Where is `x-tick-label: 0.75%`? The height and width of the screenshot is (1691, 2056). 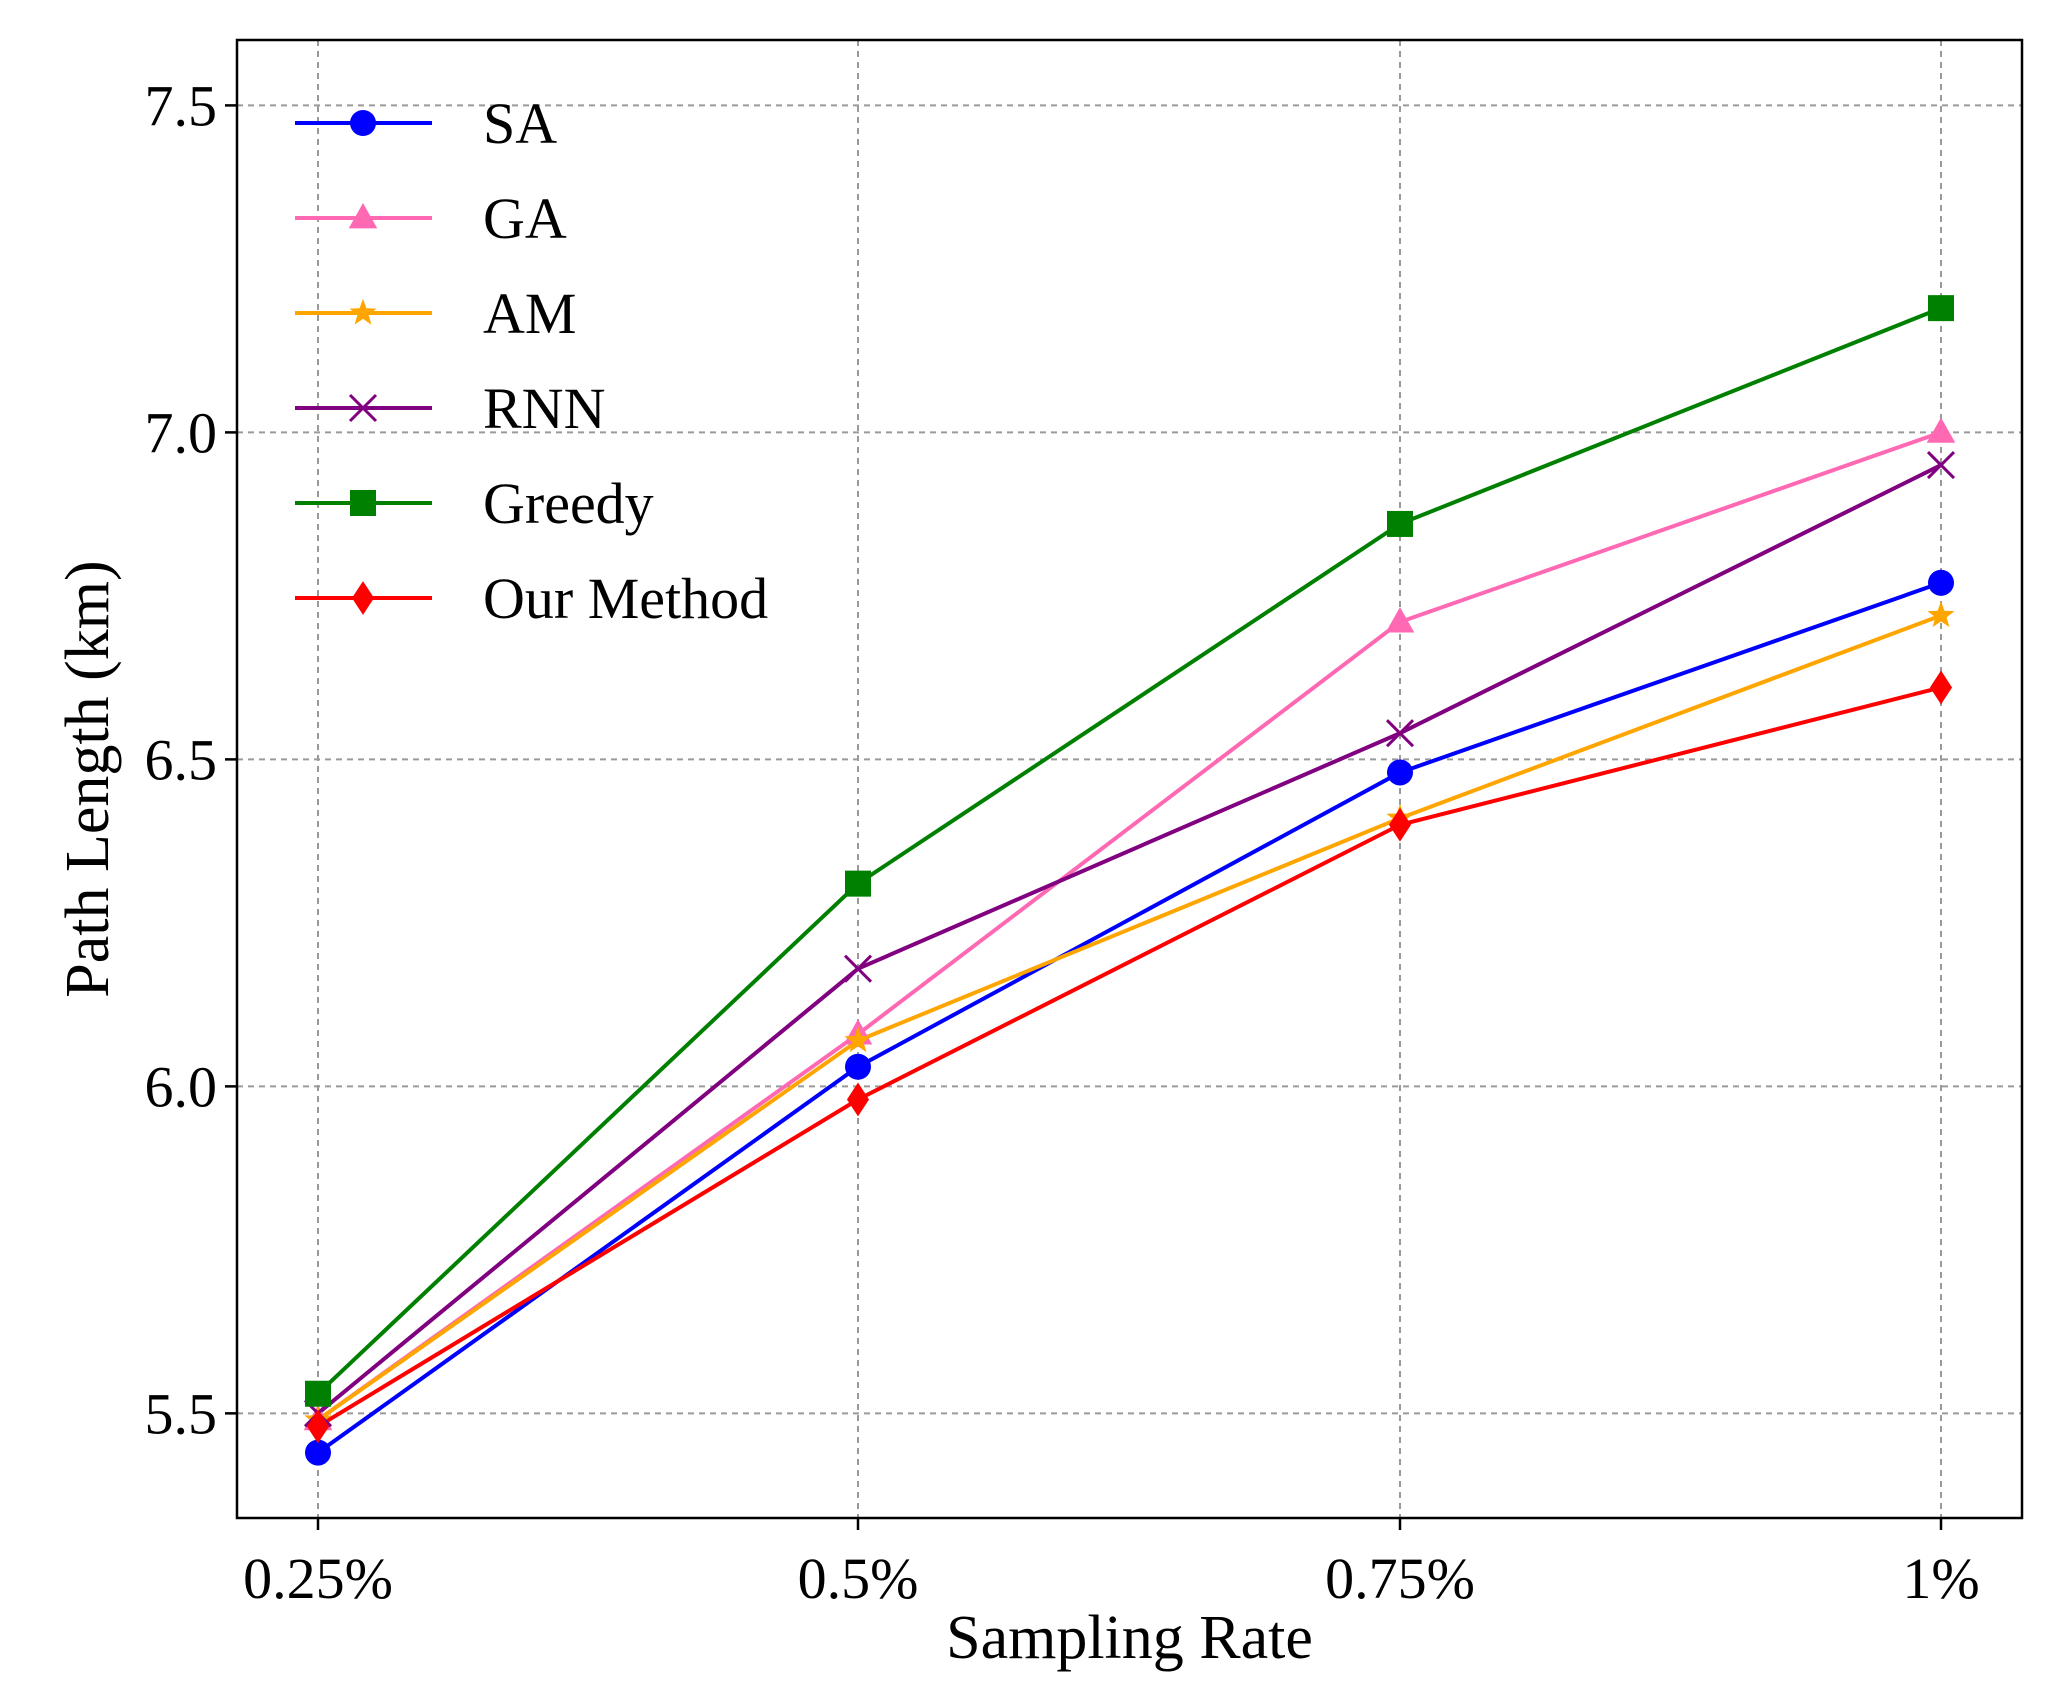 x-tick-label: 0.75% is located at coordinates (1400, 1578).